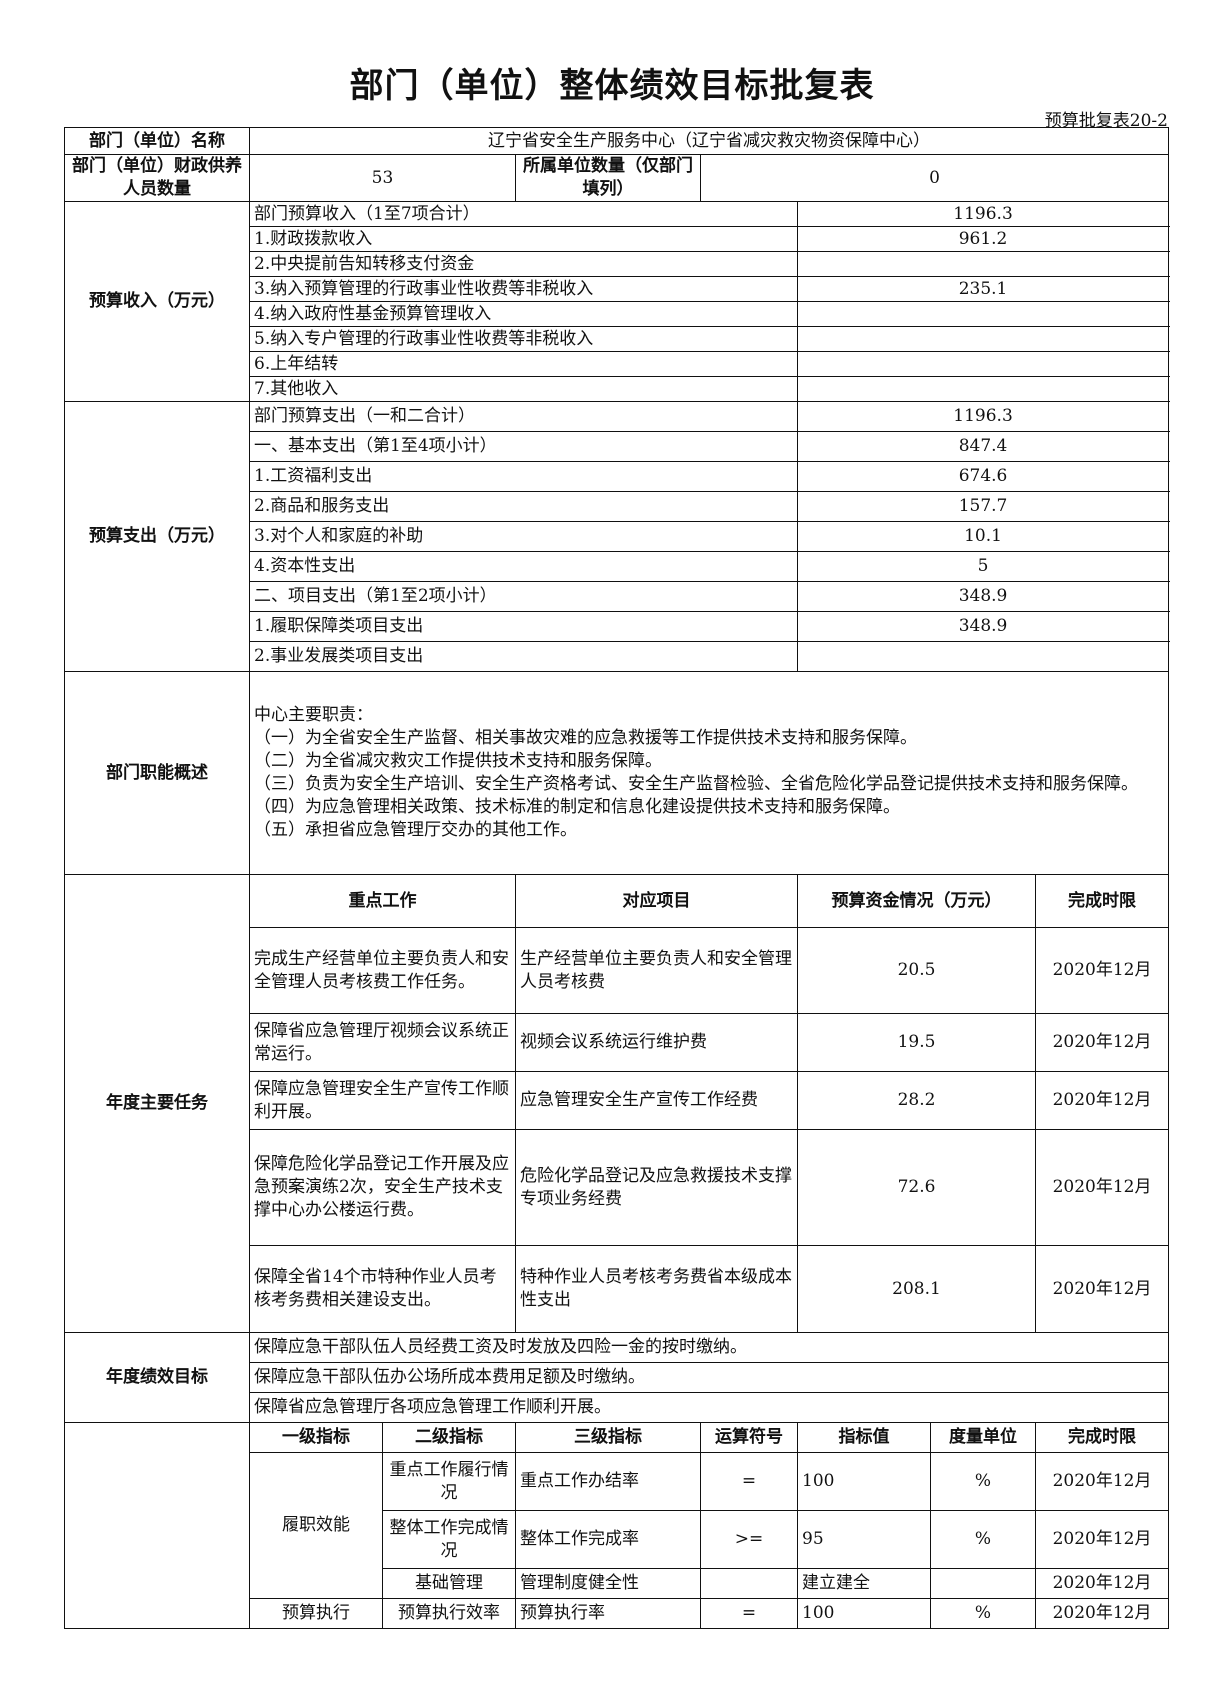 The height and width of the screenshot is (1681, 1224). I want to click on task-project: 特种作业人员考核考务费省本级成本性支出, so click(656, 1289).